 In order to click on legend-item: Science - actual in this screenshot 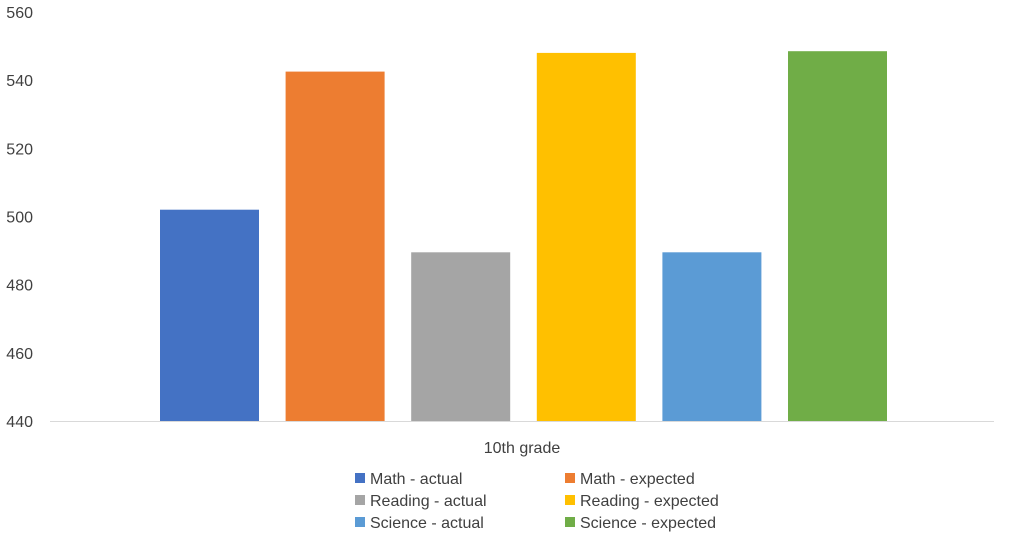, I will do `click(419, 523)`.